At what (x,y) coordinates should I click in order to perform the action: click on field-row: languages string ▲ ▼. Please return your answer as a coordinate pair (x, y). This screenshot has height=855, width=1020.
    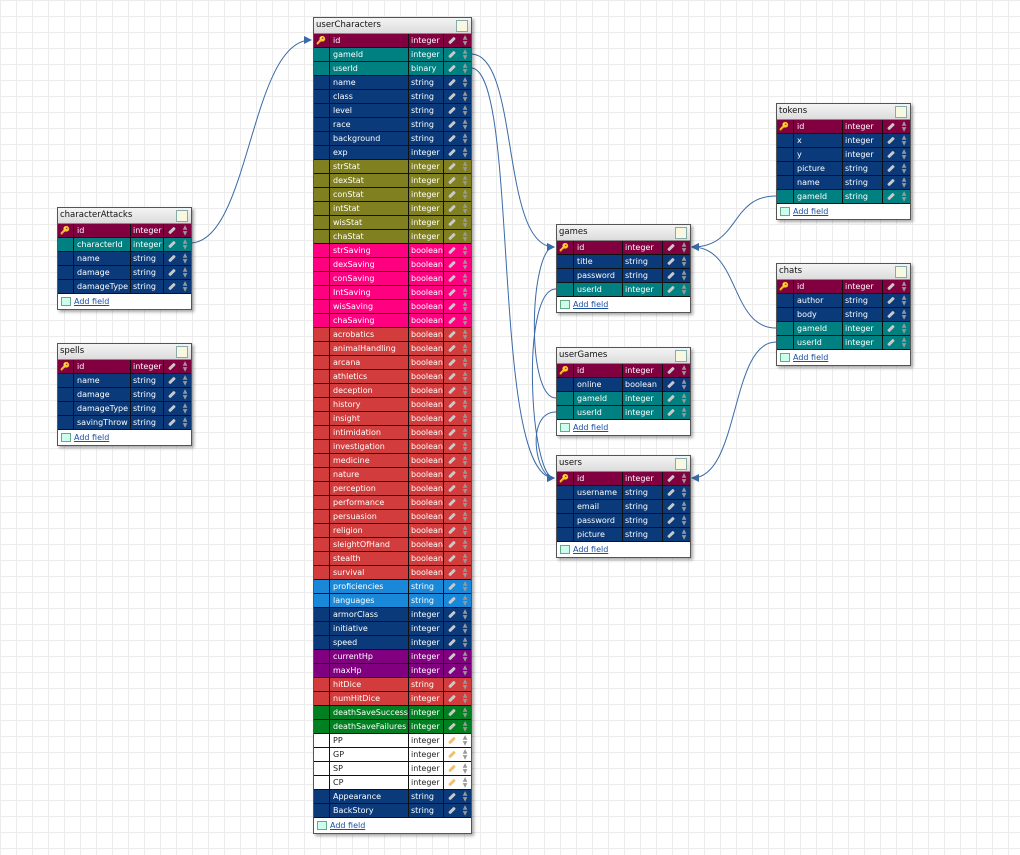
    Looking at the image, I should click on (392, 601).